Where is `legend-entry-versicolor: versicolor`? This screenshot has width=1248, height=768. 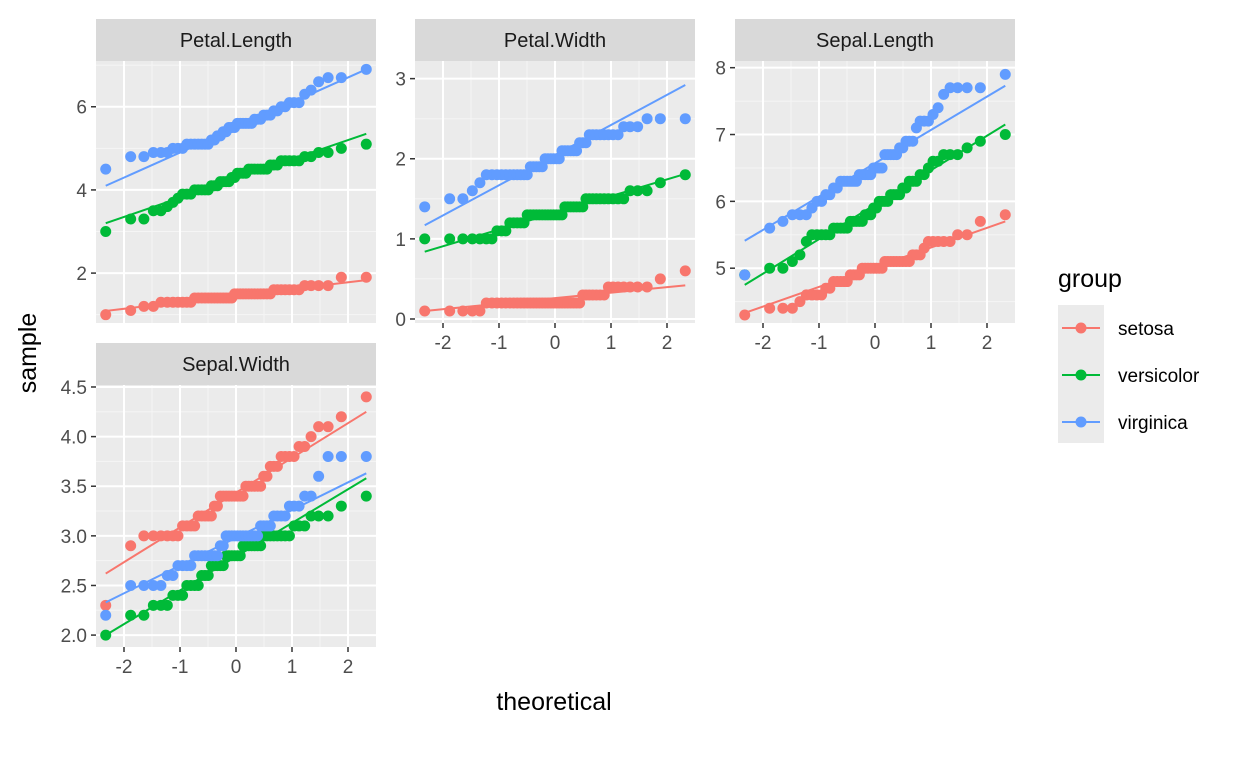 legend-entry-versicolor: versicolor is located at coordinates (1131, 376).